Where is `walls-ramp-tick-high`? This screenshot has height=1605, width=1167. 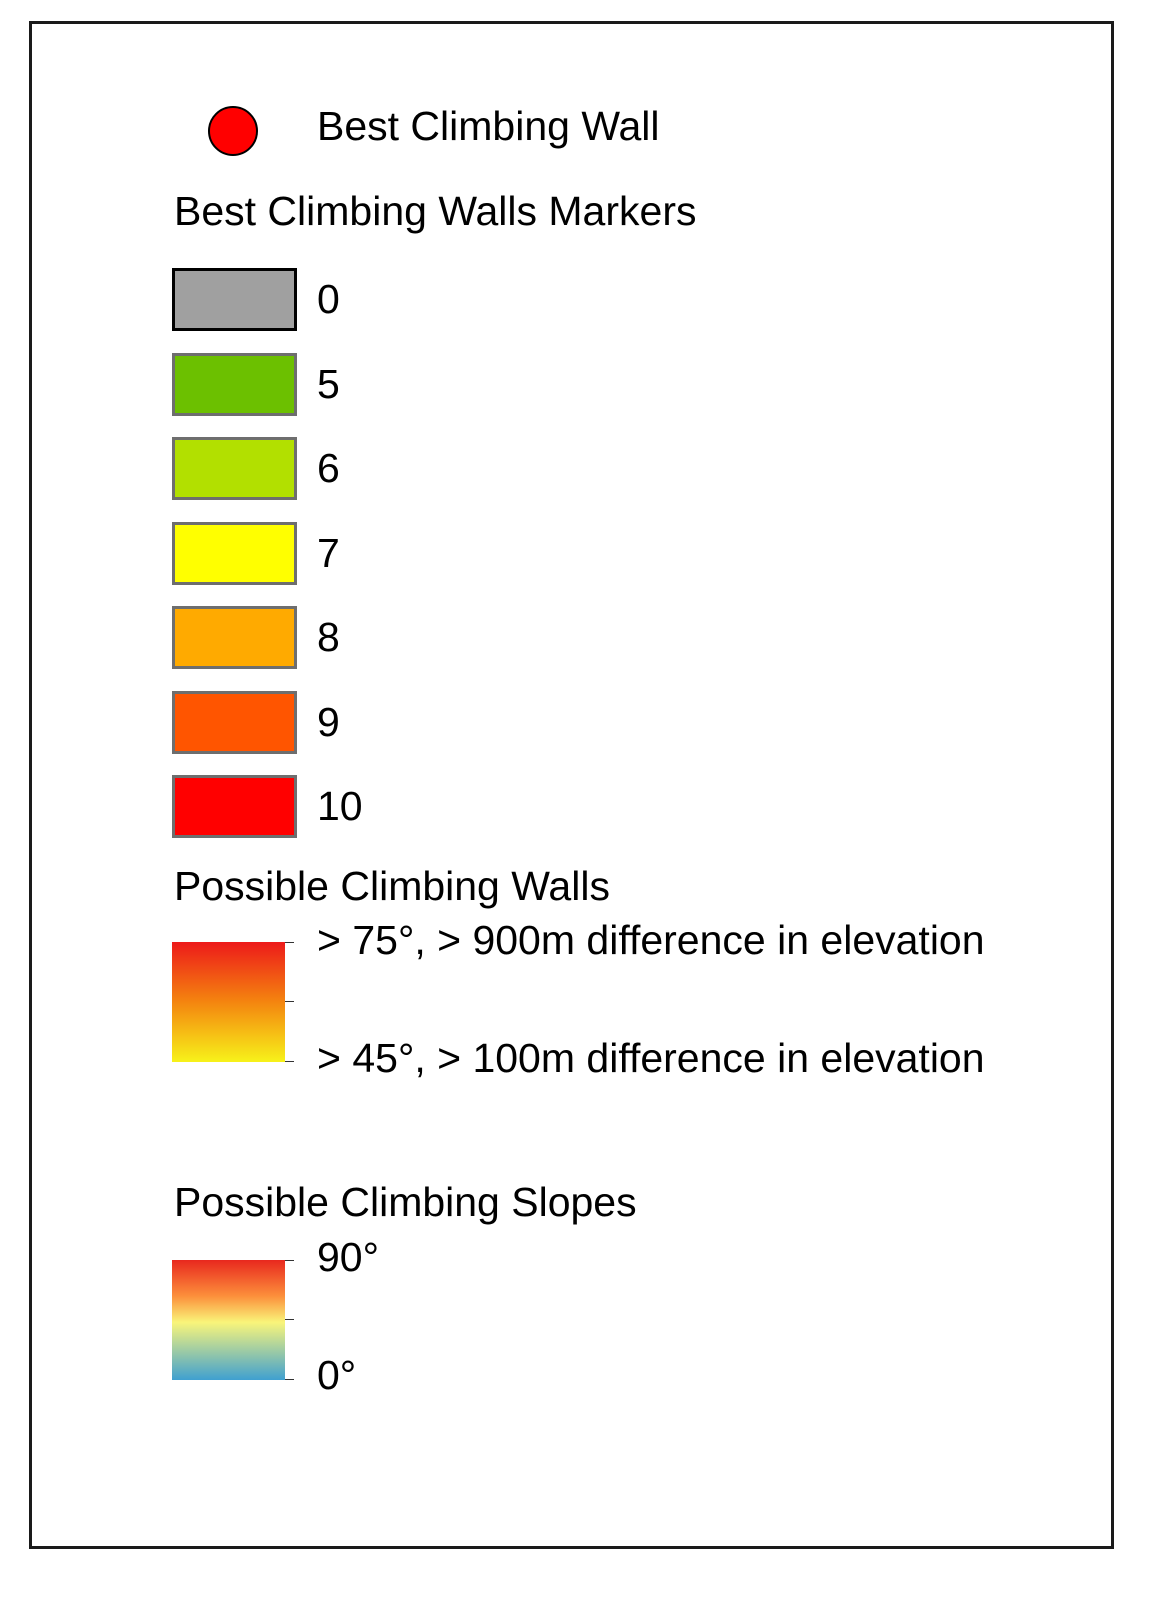
walls-ramp-tick-high is located at coordinates (289, 942).